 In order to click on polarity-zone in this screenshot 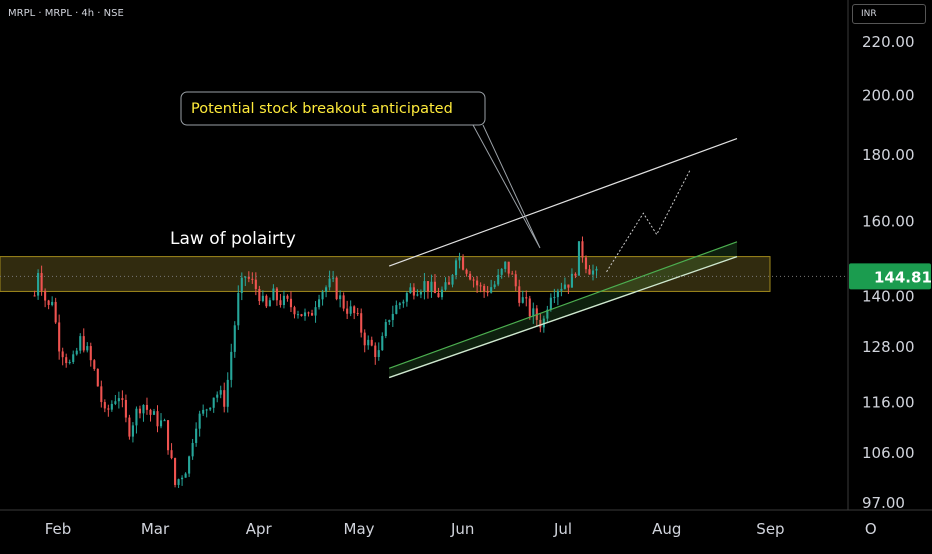, I will do `click(385, 274)`.